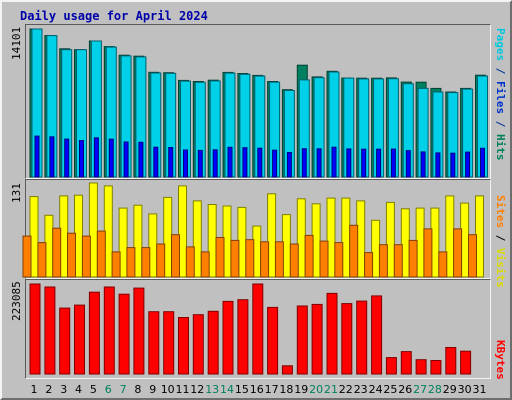  What do you see at coordinates (212, 389) in the screenshot?
I see `x-tick-label-13: 13` at bounding box center [212, 389].